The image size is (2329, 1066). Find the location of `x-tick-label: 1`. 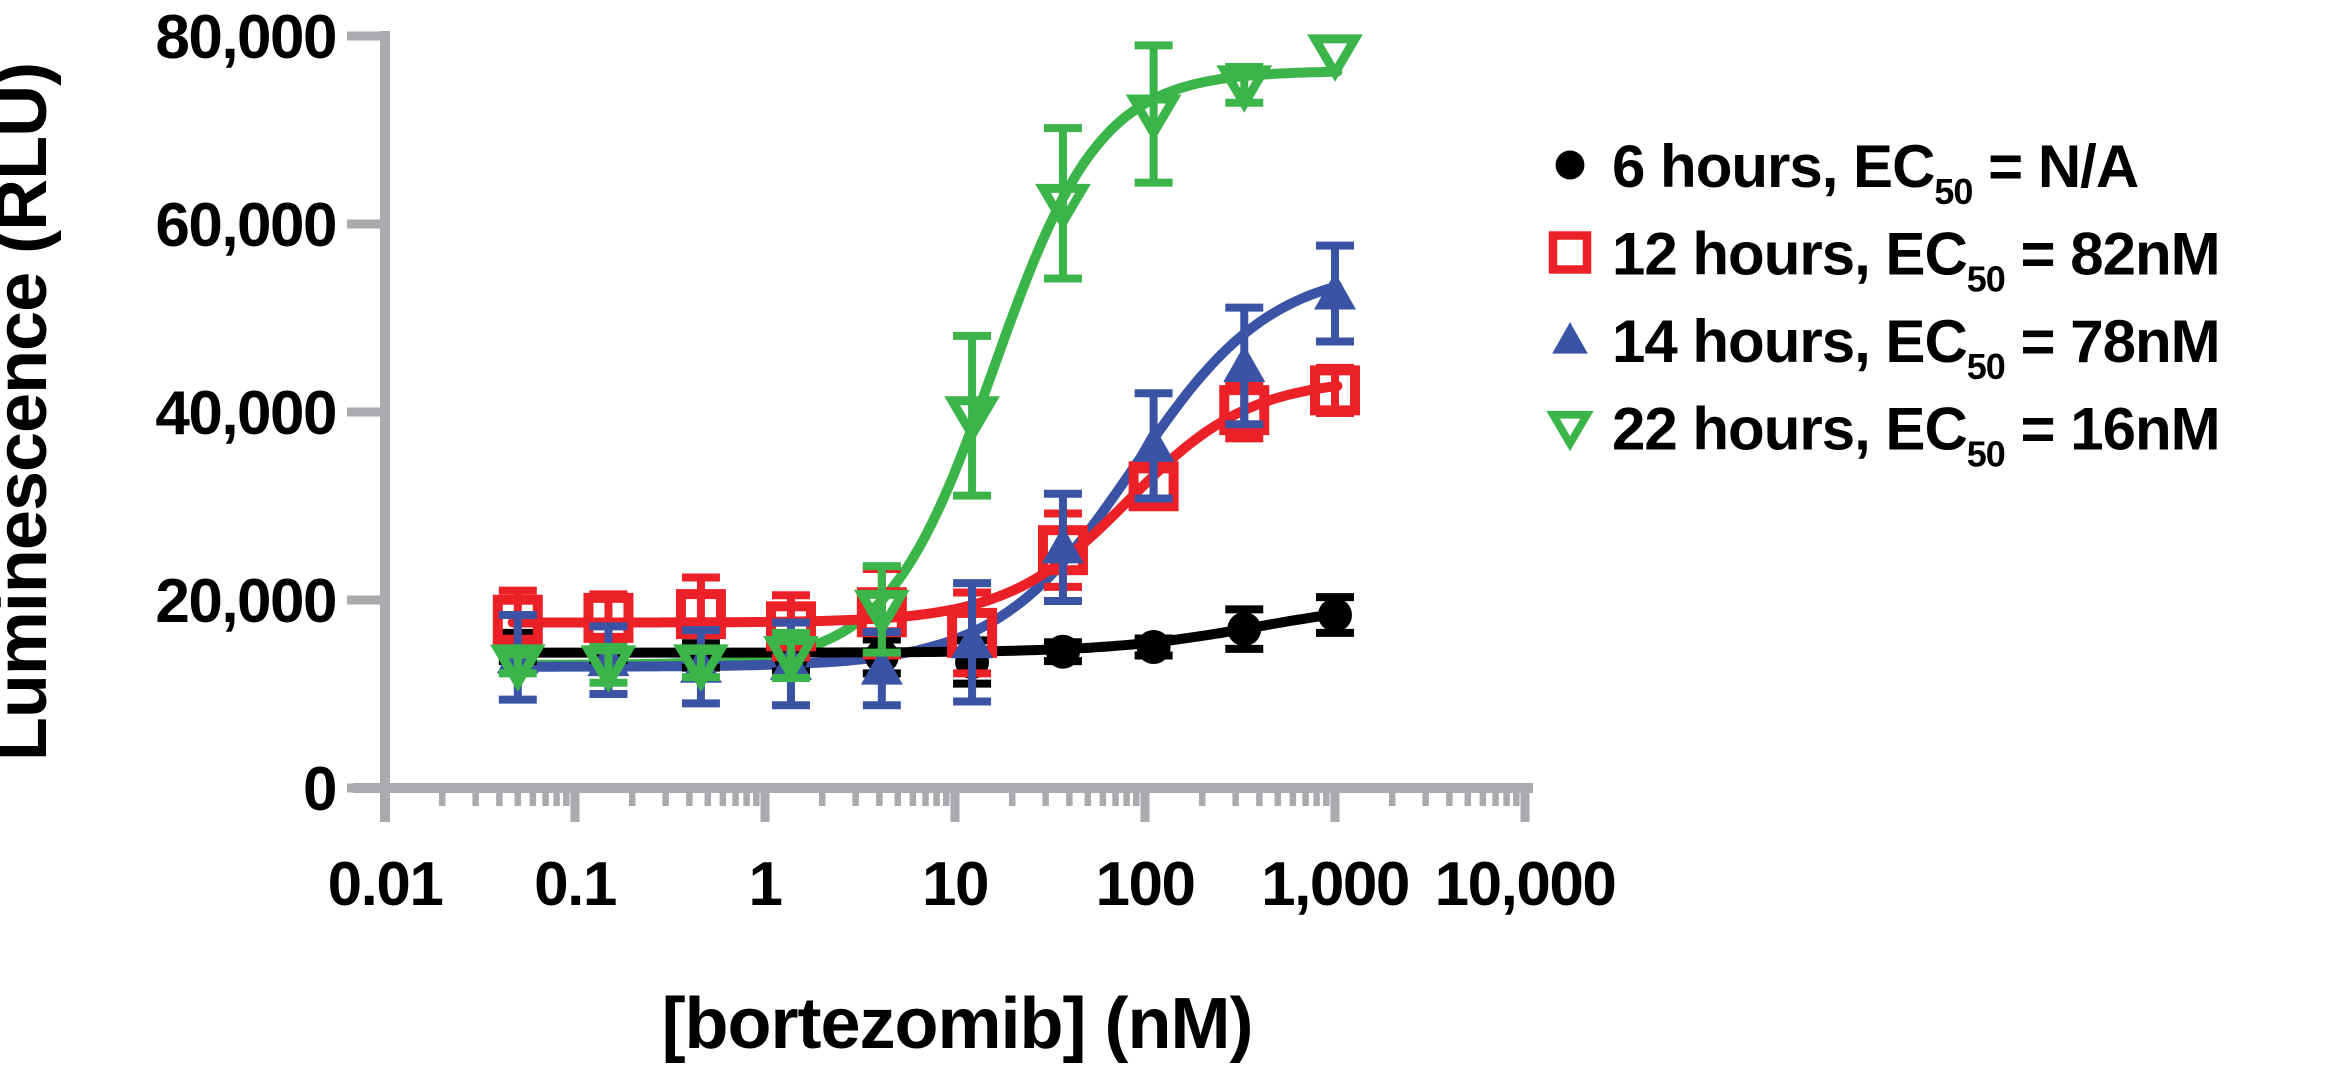

x-tick-label: 1 is located at coordinates (765, 884).